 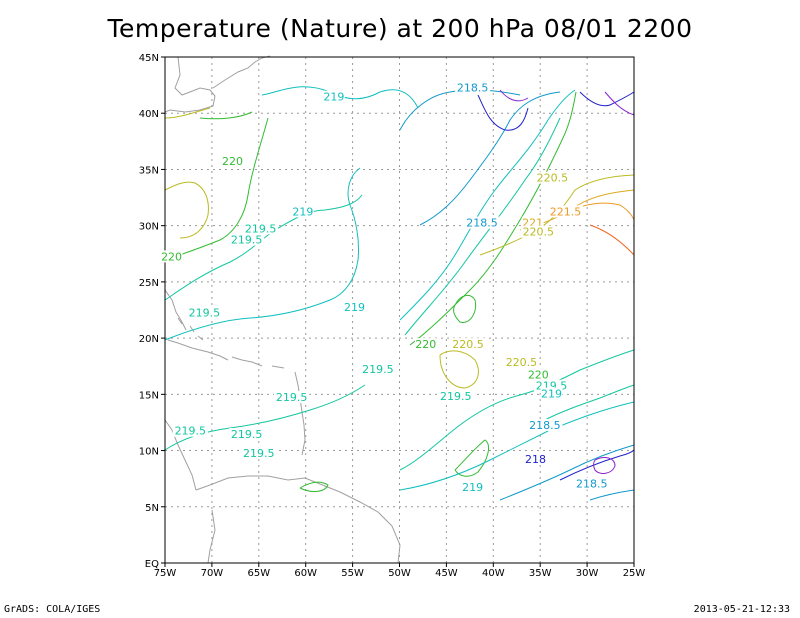 I want to click on contour-line-218-north-closed, so click(x=503, y=112).